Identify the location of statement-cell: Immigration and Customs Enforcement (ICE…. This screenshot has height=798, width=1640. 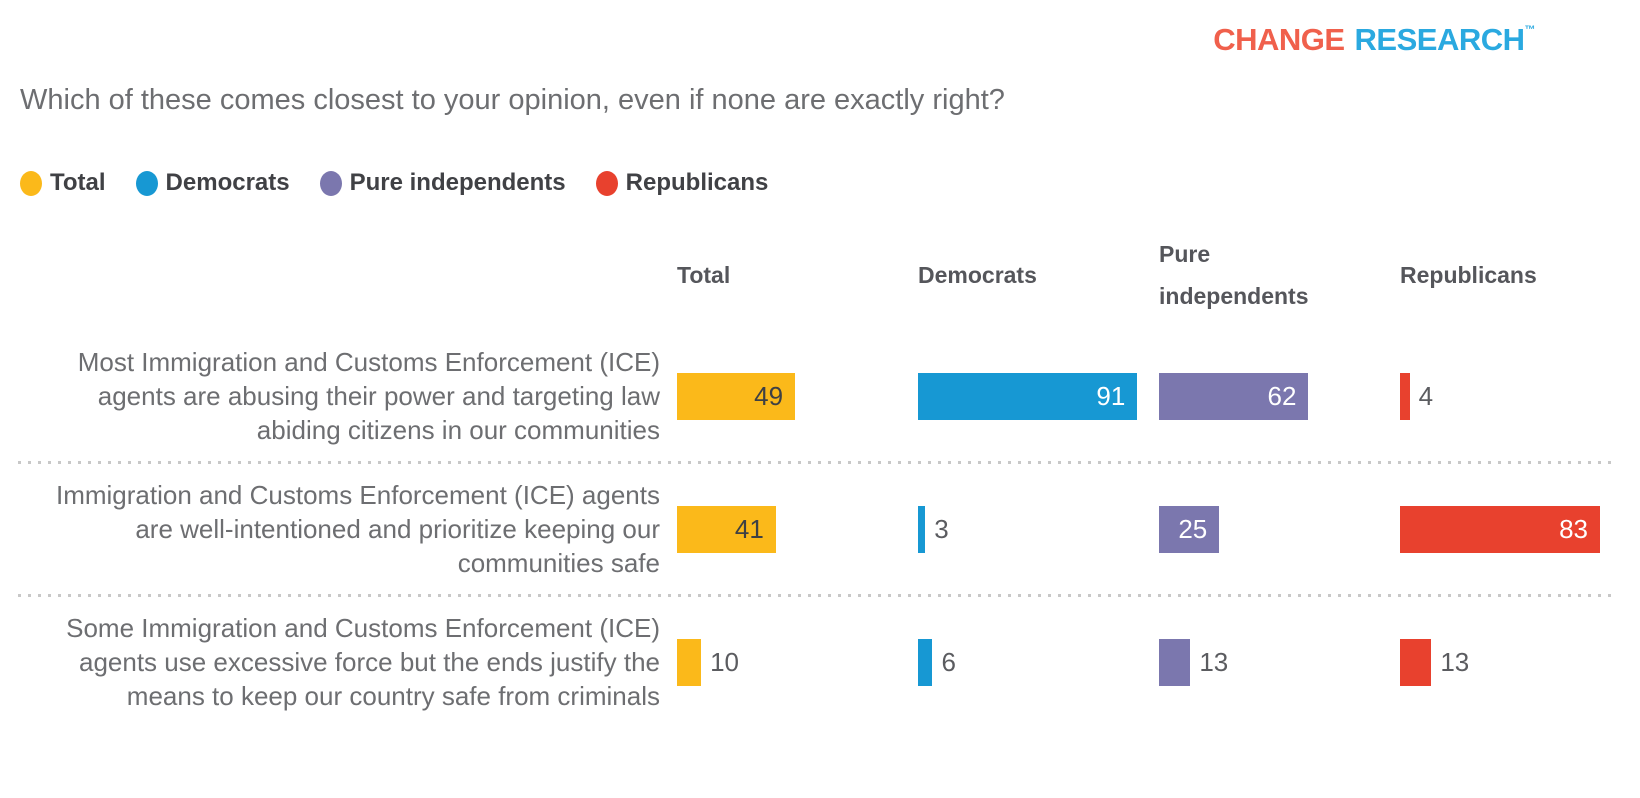
(345, 529).